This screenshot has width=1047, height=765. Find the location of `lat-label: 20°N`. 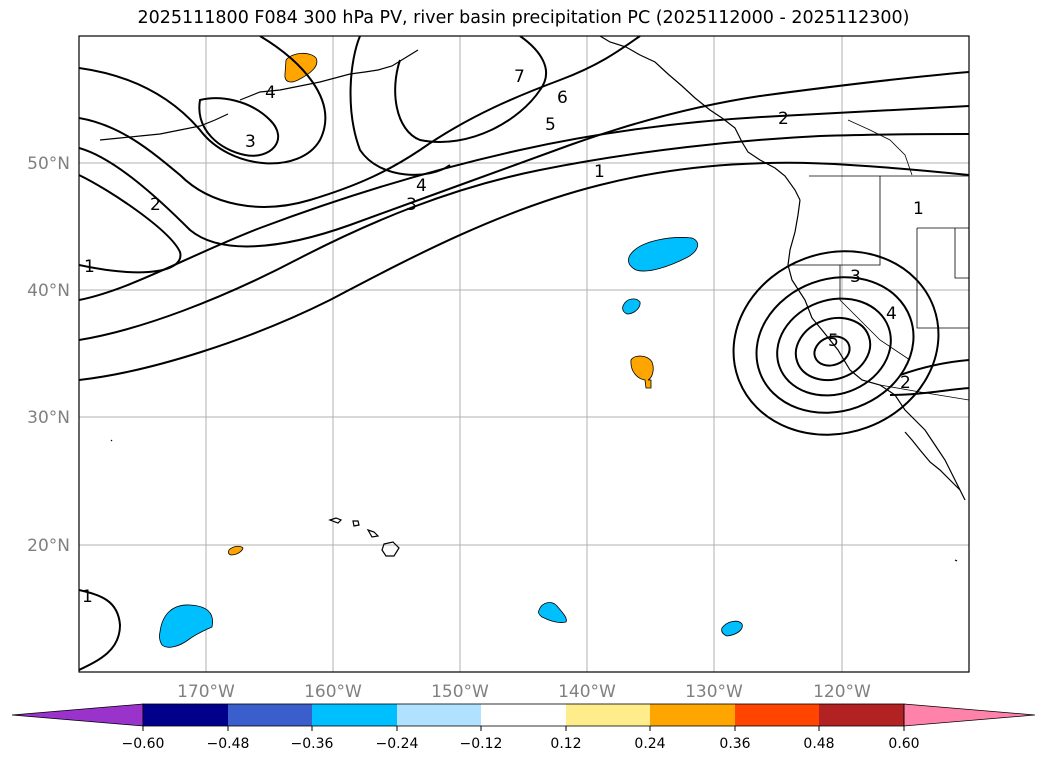

lat-label: 20°N is located at coordinates (48, 546).